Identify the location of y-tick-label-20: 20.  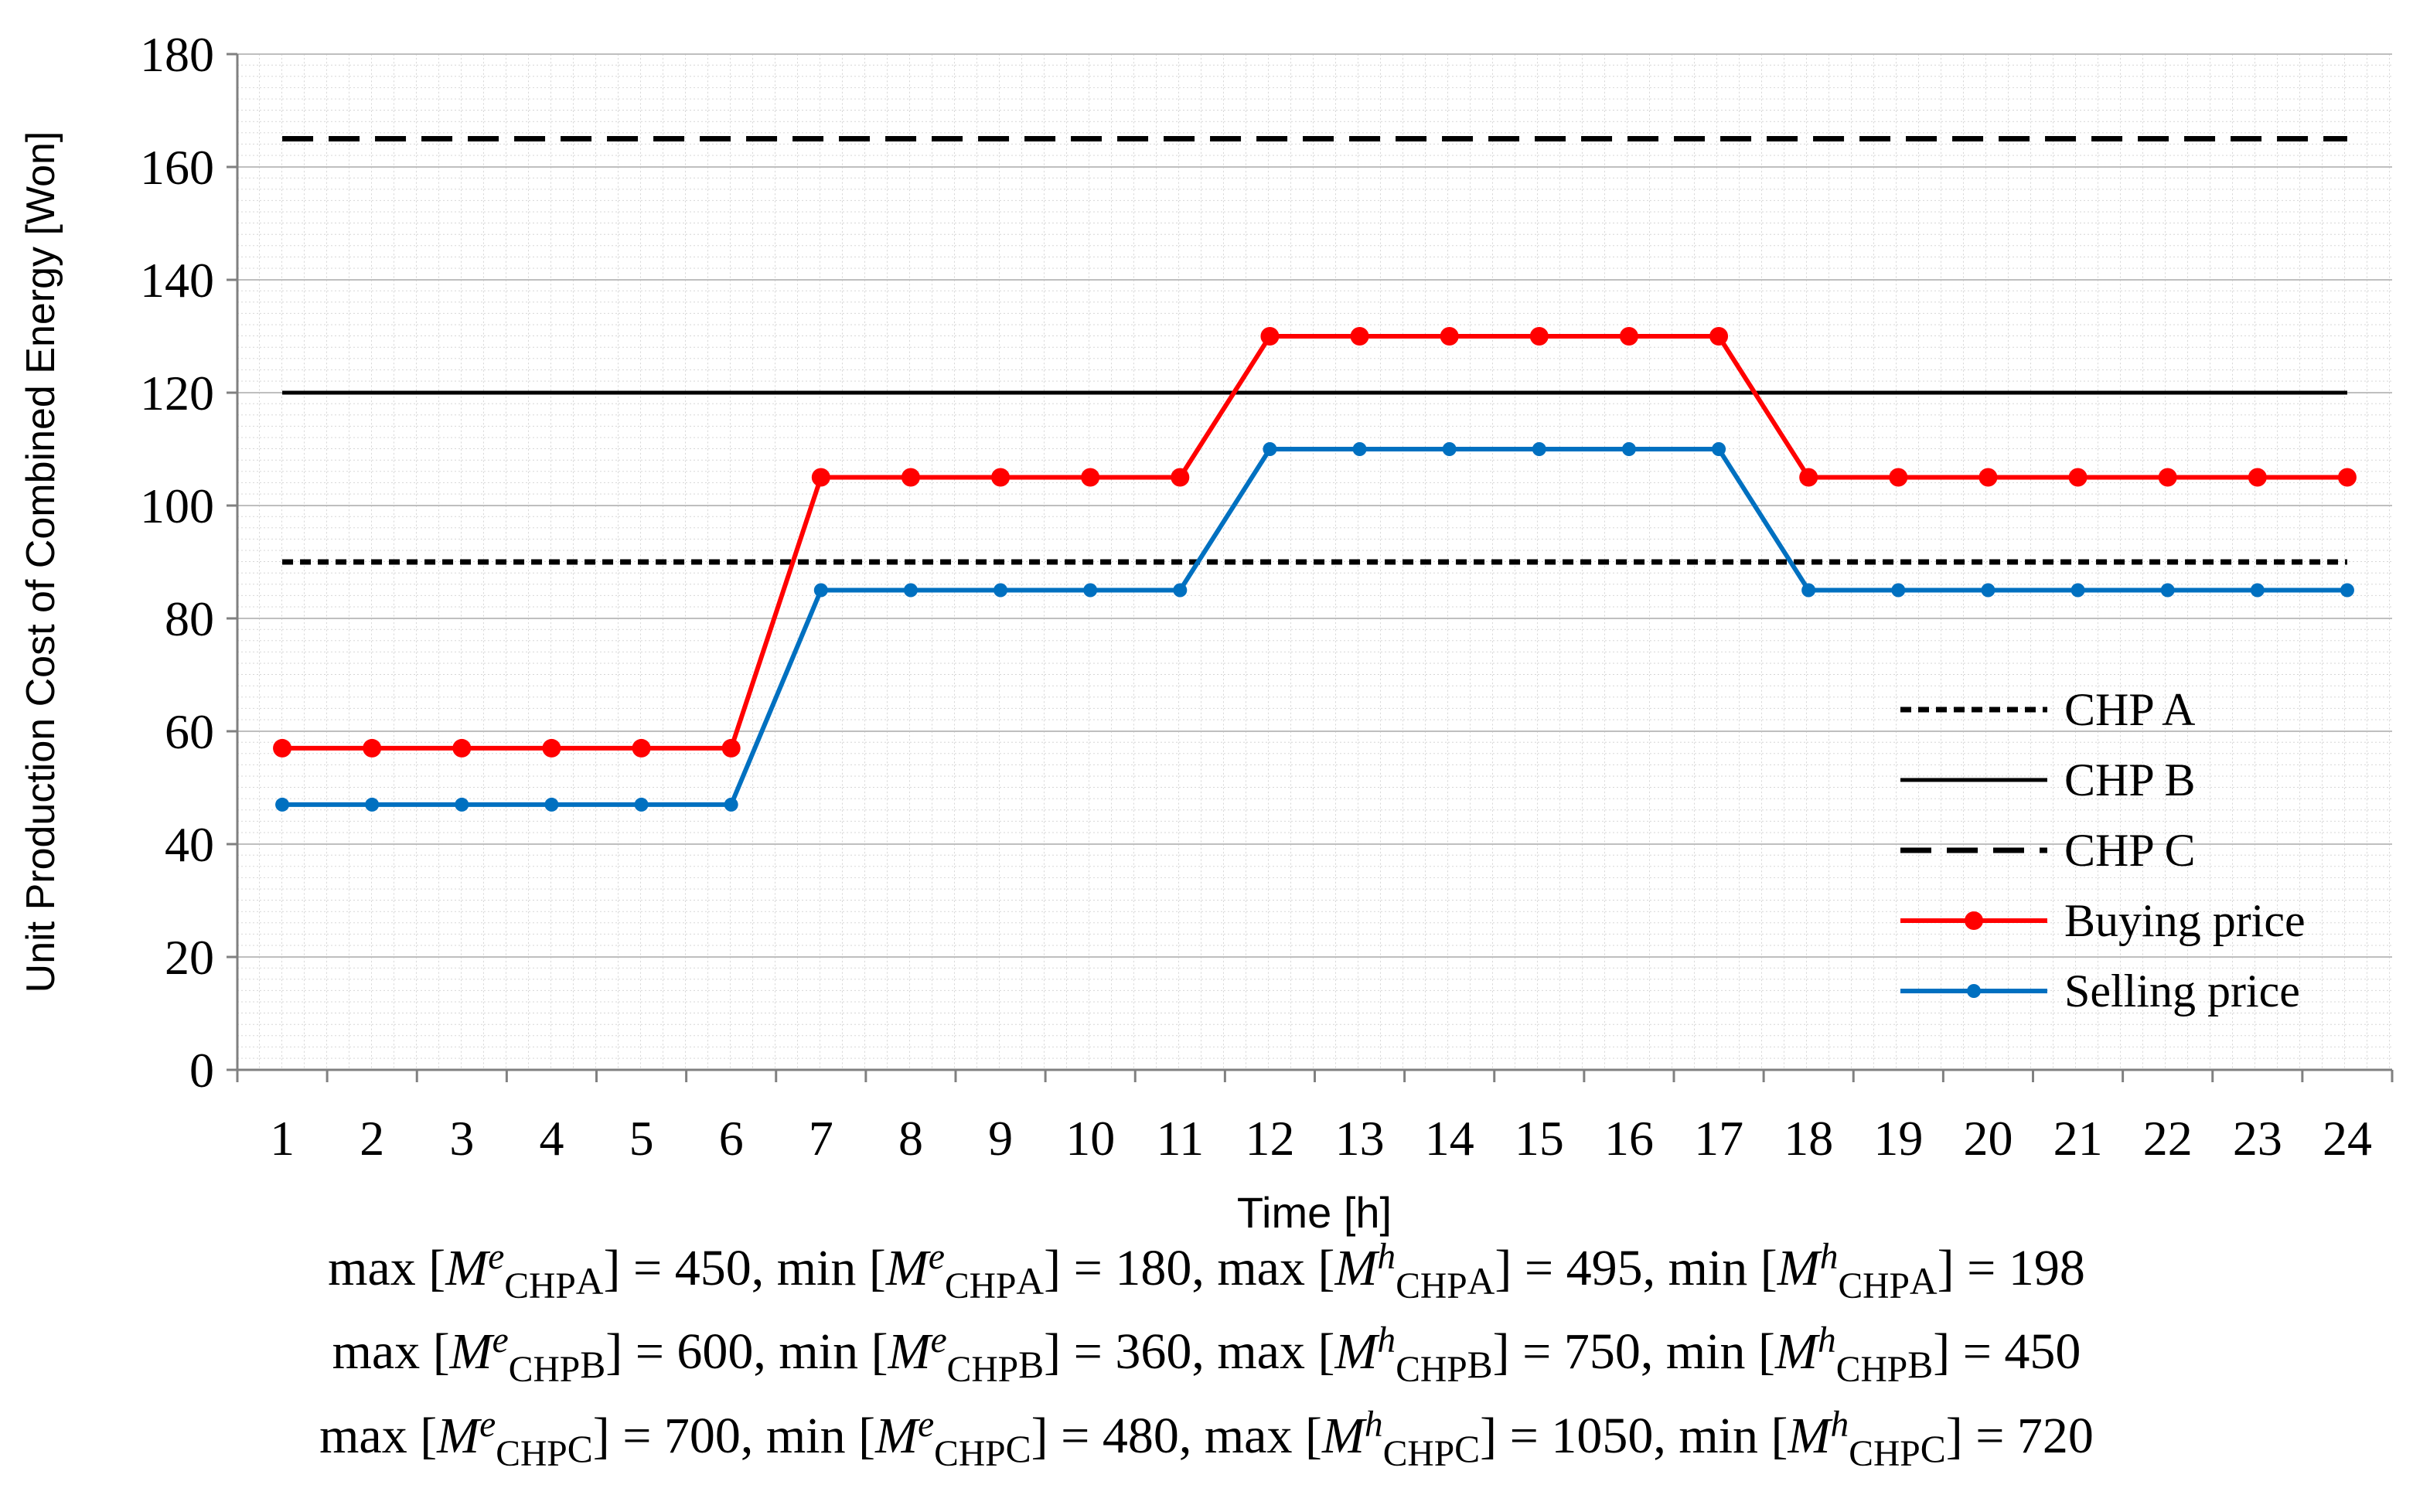
(189, 957).